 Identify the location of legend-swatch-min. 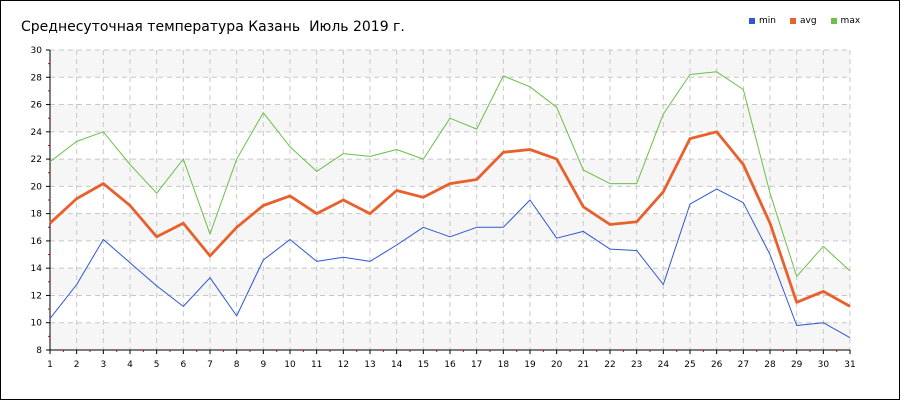
(752, 21).